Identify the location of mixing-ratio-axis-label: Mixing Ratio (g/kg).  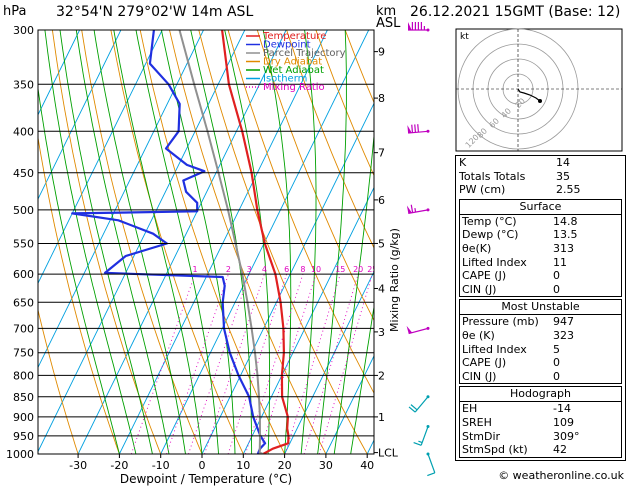
(394, 280).